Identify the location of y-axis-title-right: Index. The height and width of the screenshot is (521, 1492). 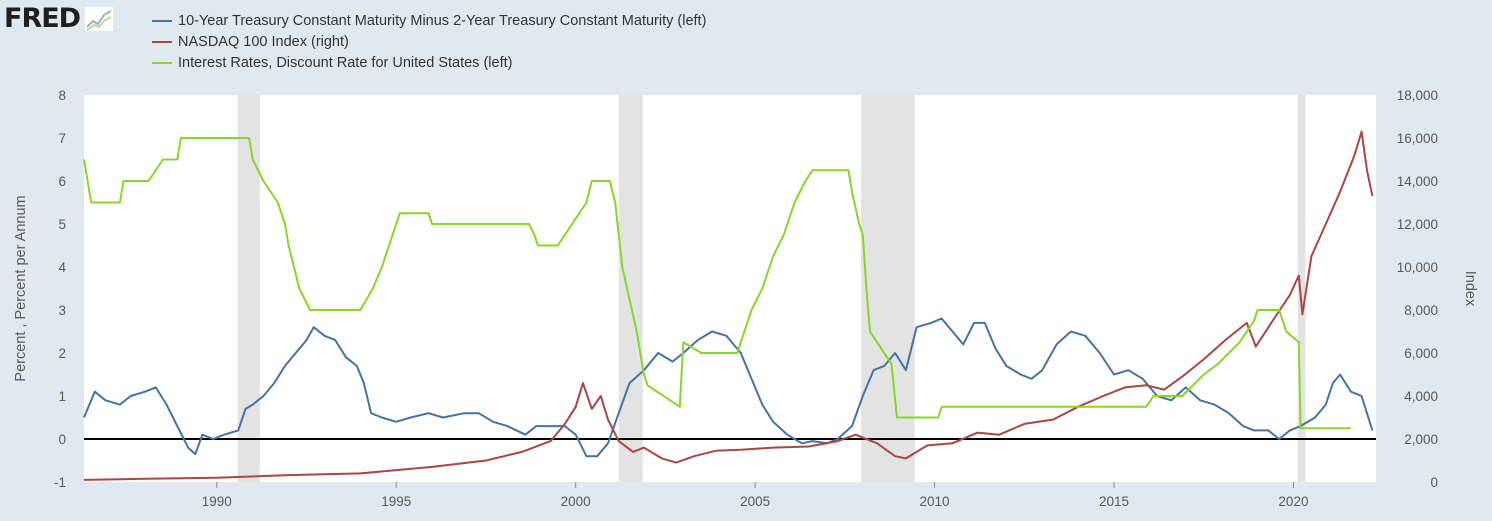
(1470, 289).